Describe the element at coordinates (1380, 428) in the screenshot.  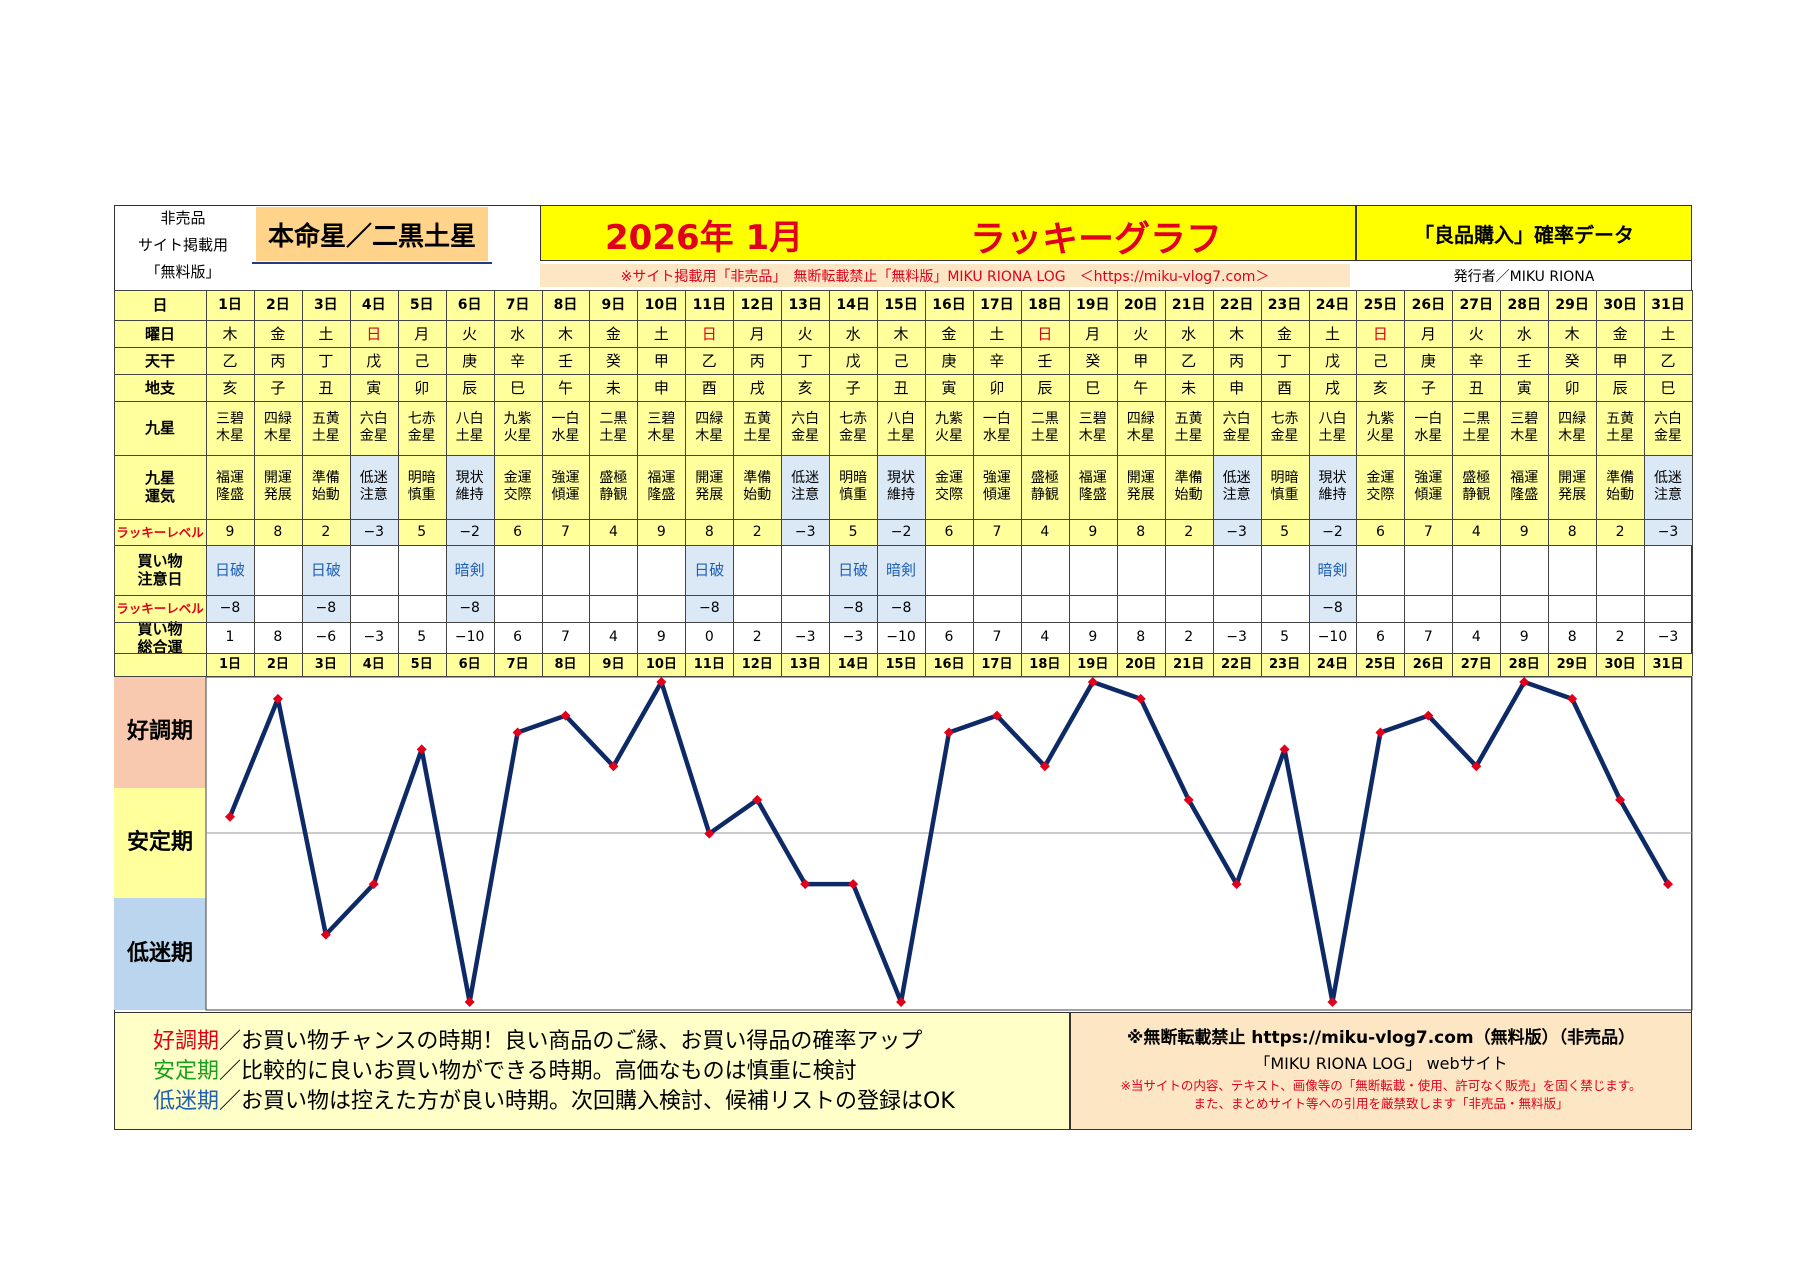
I see `star-cell: 九紫 火星` at that location.